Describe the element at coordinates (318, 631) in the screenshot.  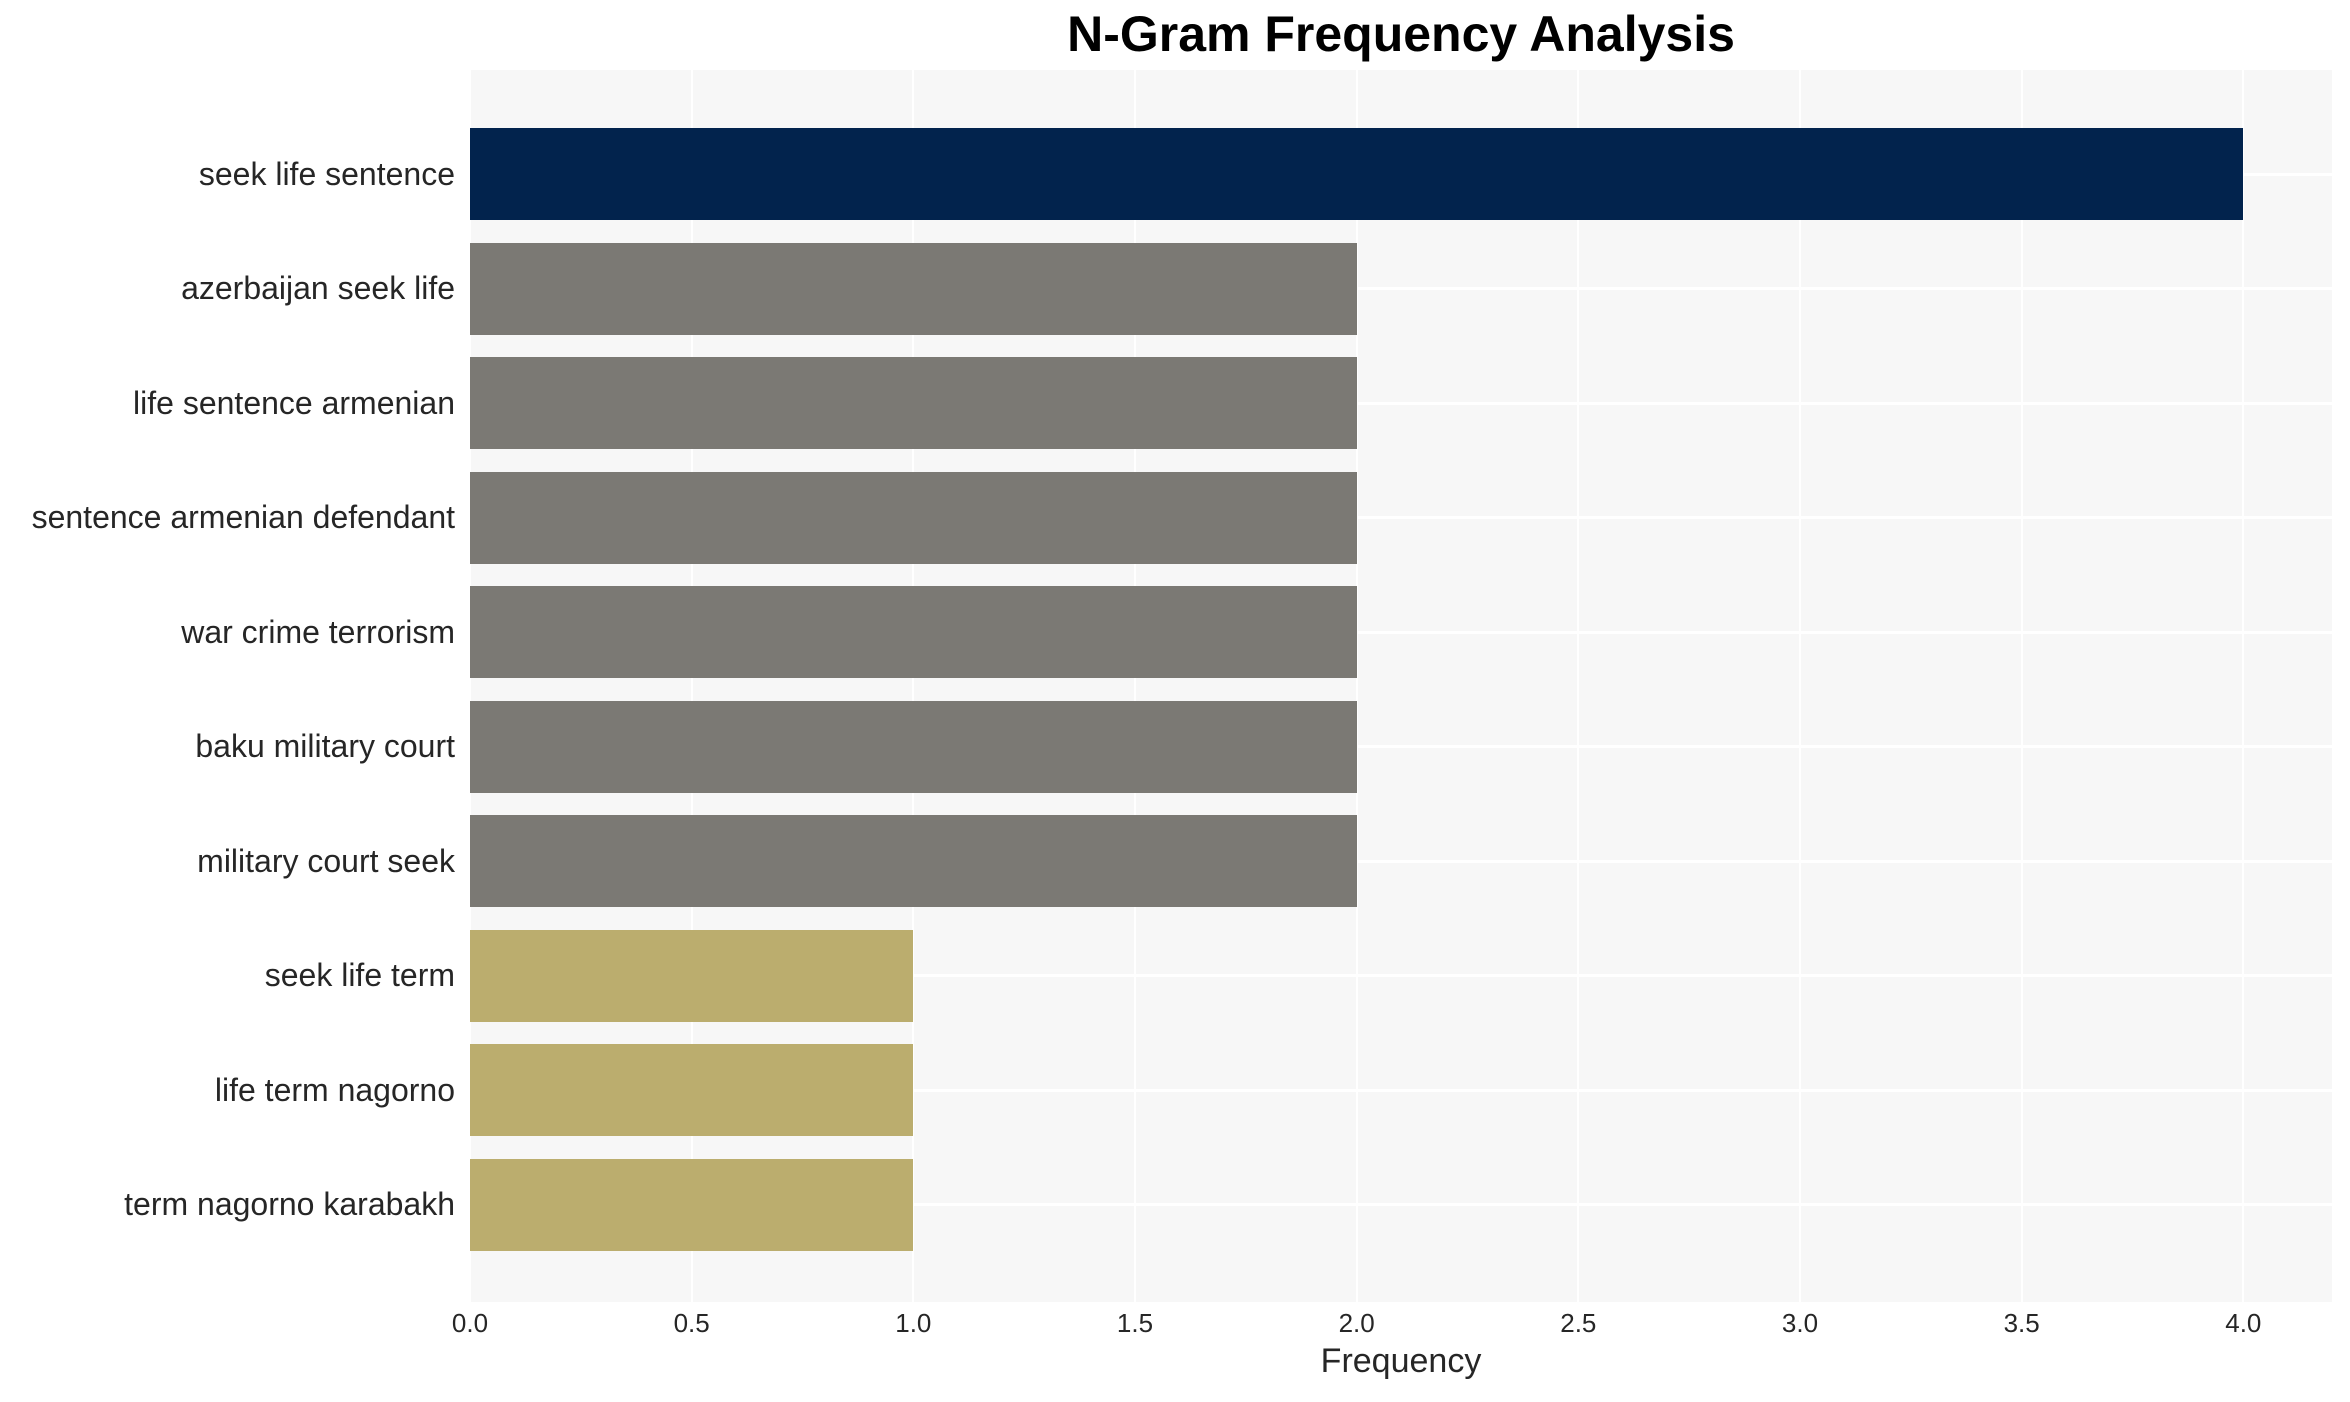
I see `category-label: war crime terrorism` at that location.